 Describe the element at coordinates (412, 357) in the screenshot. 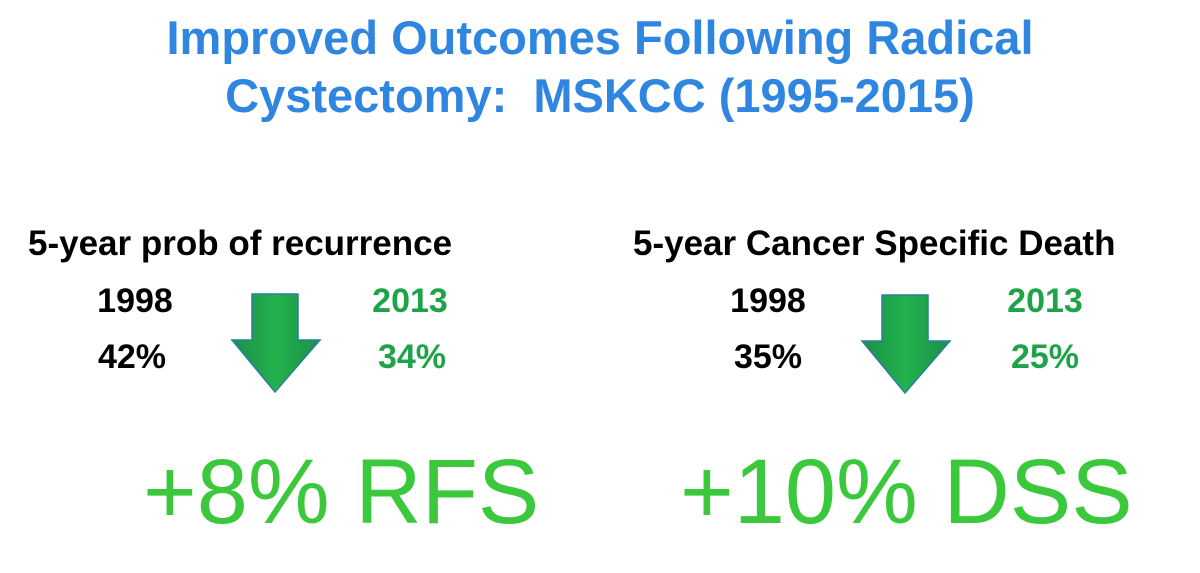

I see `to-value: 34%` at that location.